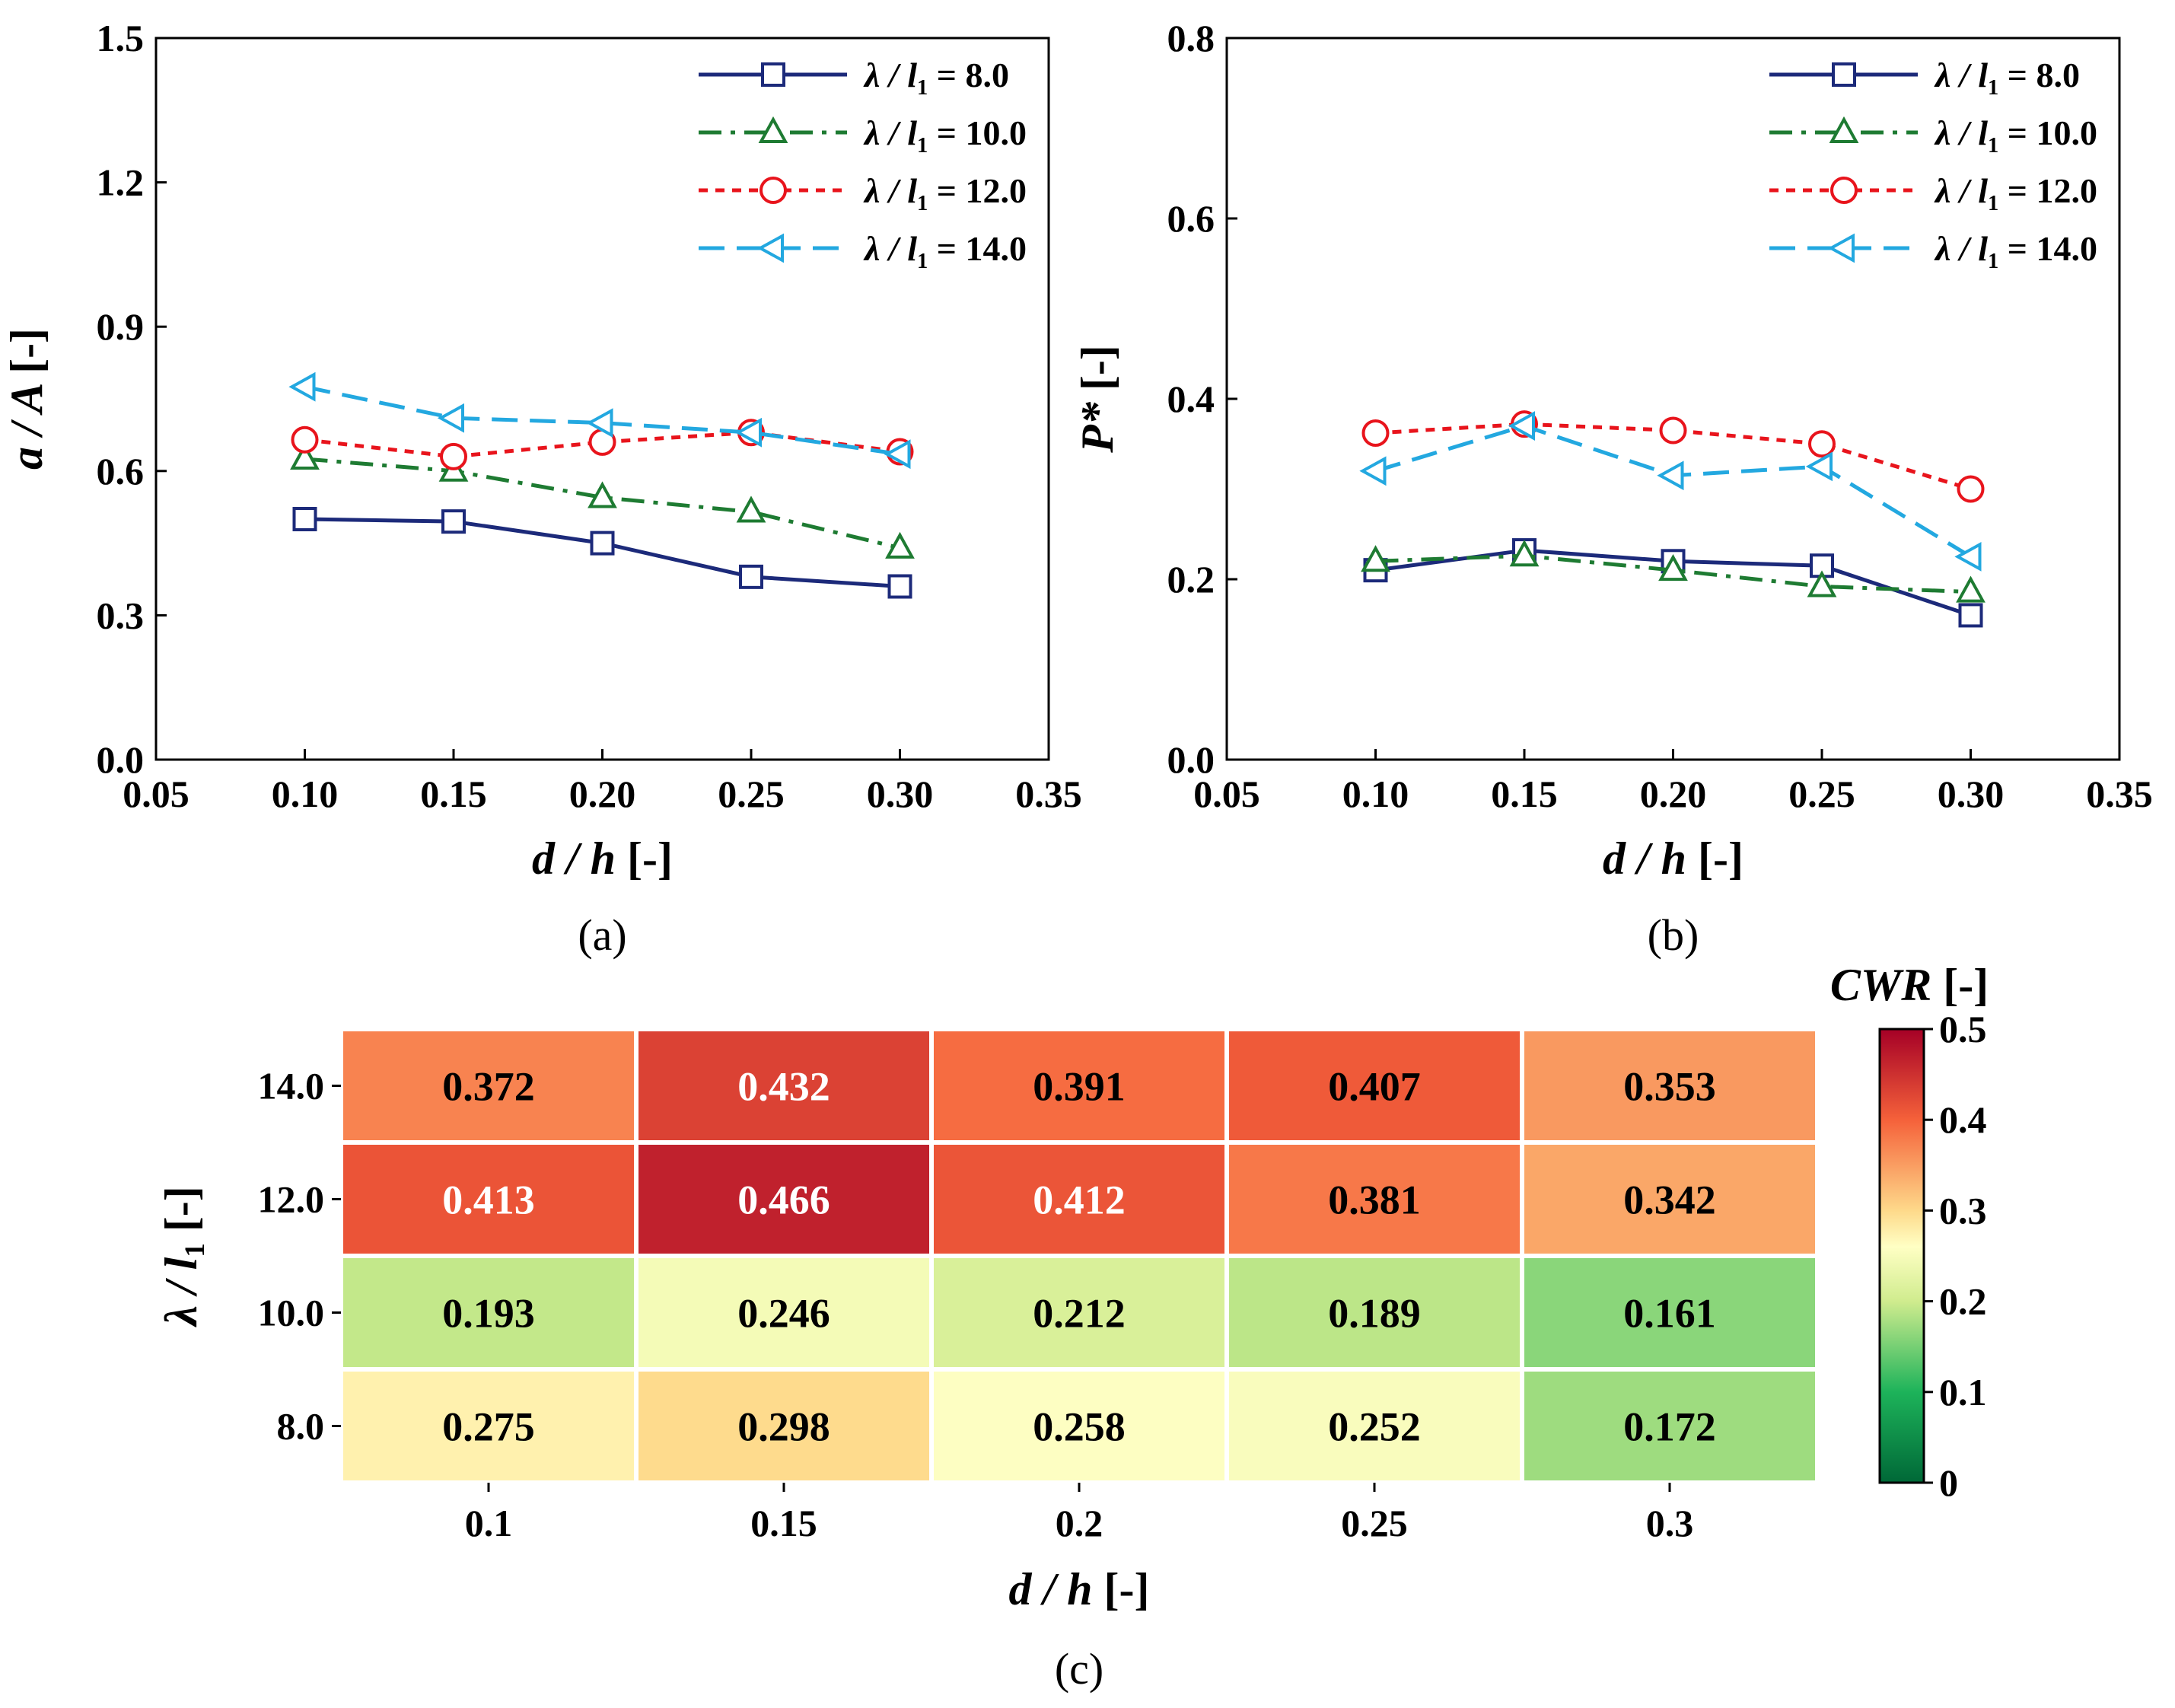 This screenshot has height=1708, width=2175. What do you see at coordinates (121, 326) in the screenshot?
I see `y-tick-label: 0.9` at bounding box center [121, 326].